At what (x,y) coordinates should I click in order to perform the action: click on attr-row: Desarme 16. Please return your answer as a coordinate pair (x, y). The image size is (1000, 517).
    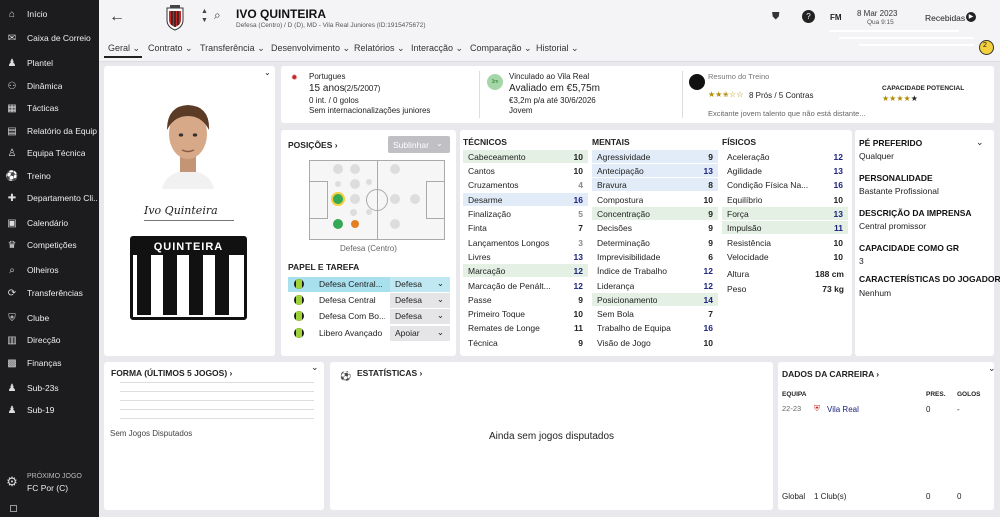
    Looking at the image, I should click on (525, 199).